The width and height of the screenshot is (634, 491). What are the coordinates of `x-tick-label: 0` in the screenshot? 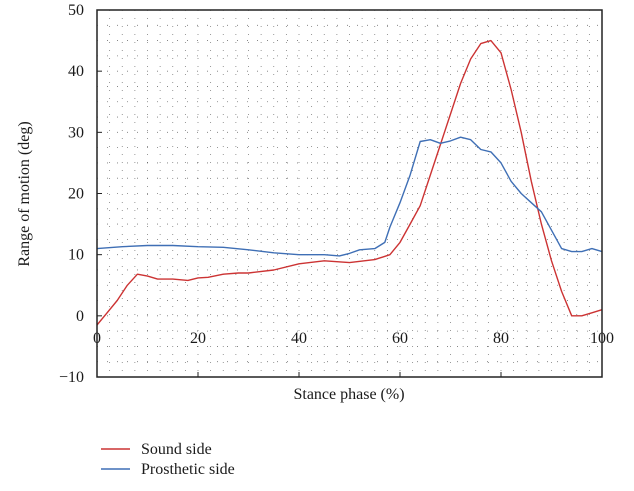 It's located at (97, 338).